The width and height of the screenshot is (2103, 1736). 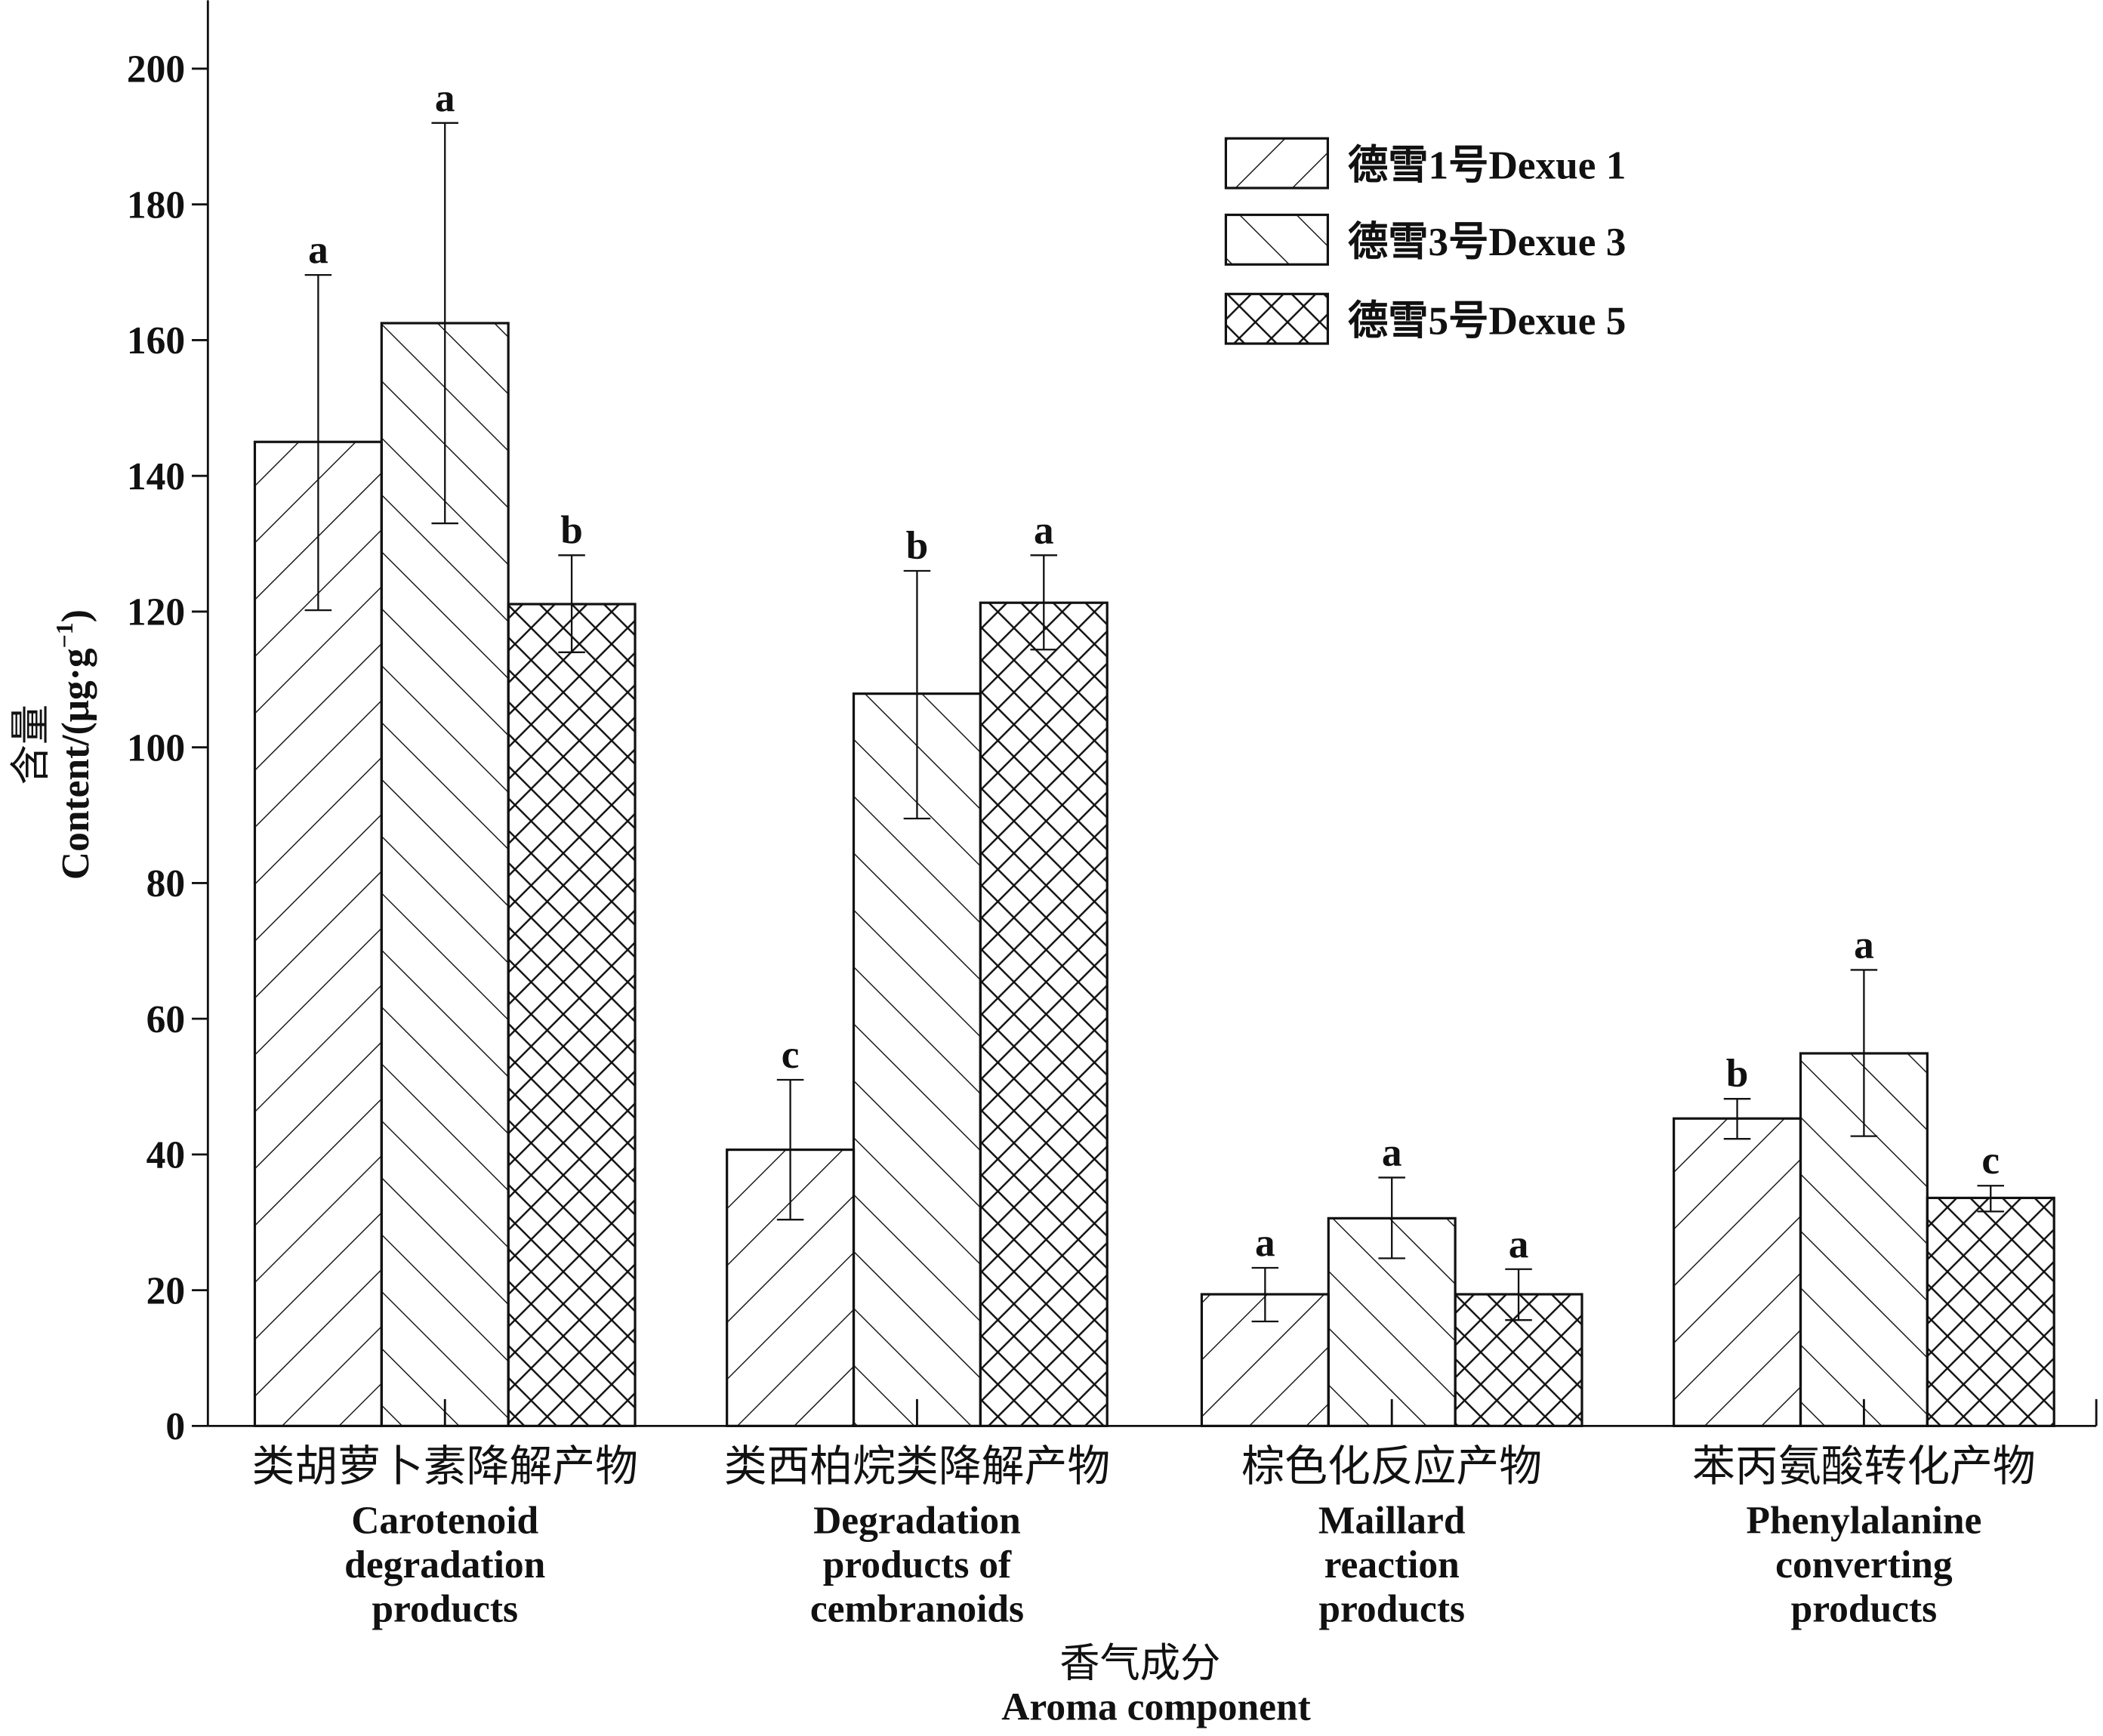 I want to click on y-axis-title: 含量 Content/(μg·g−1), so click(x=53, y=745).